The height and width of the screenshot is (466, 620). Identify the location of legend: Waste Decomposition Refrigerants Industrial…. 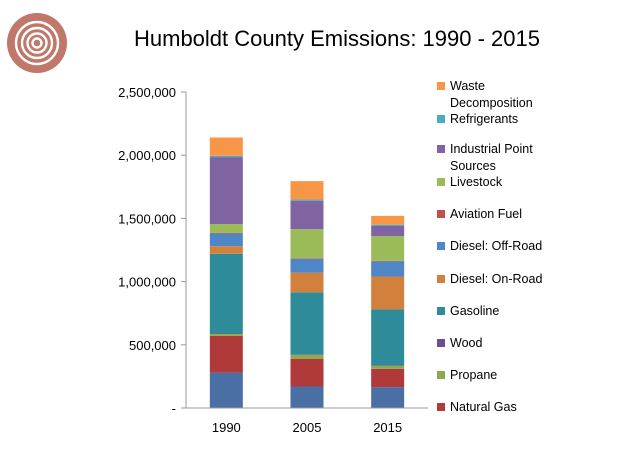
(489, 246).